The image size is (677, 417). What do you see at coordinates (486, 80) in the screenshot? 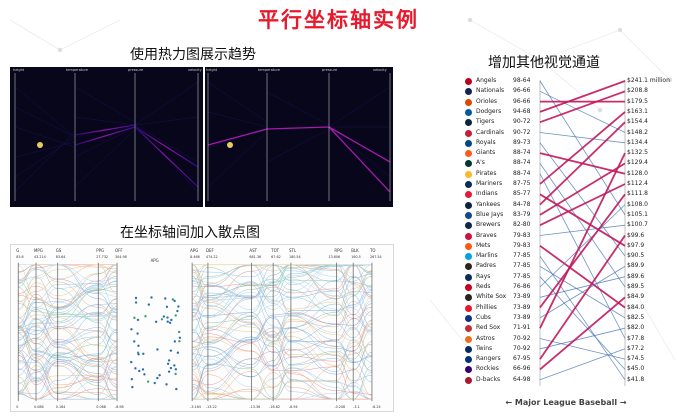
I see `team-name: Angels` at bounding box center [486, 80].